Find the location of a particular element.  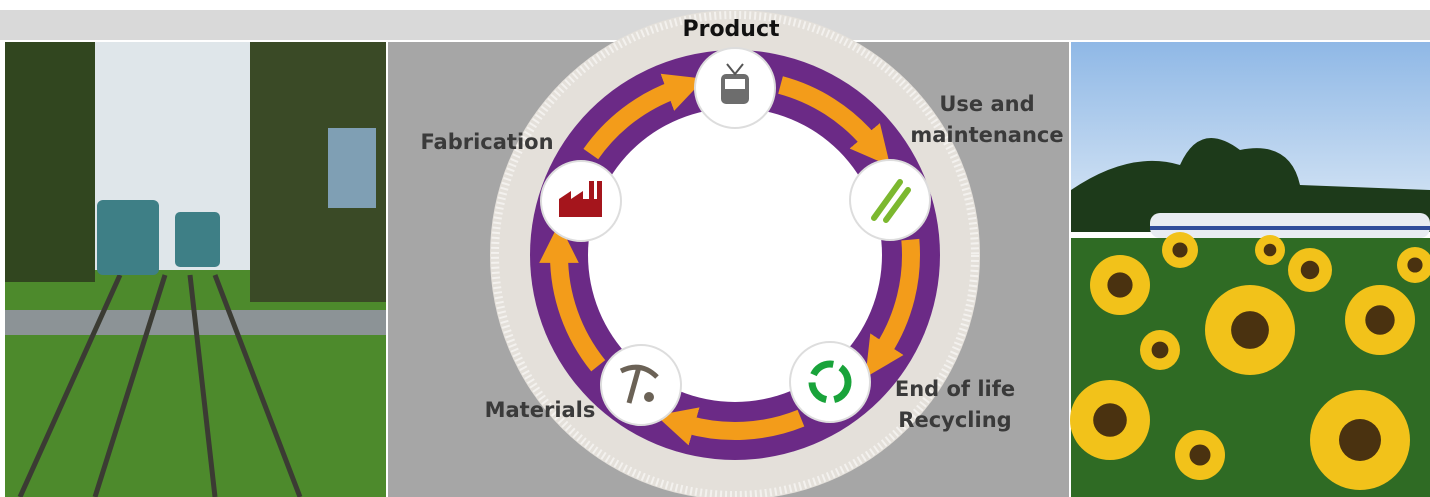

stage-label: maintenance is located at coordinates (986, 135).